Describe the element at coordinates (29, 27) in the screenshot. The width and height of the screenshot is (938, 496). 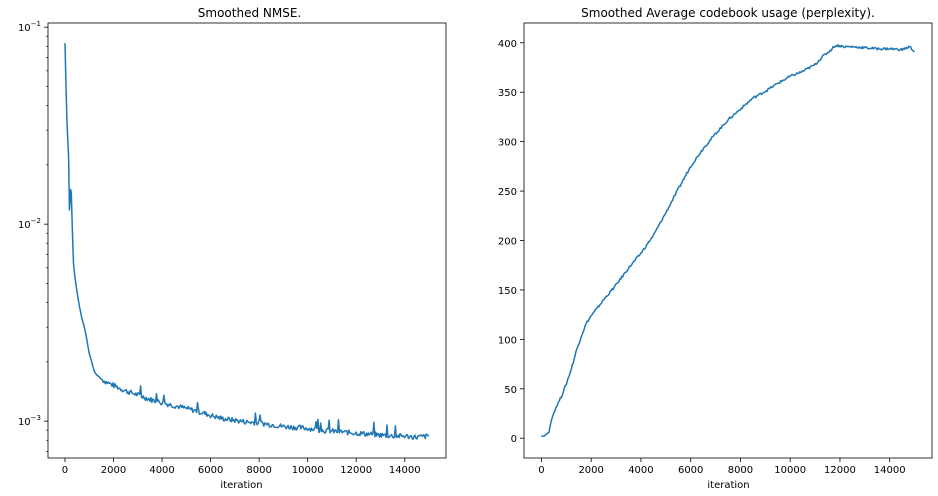
I see `y-tick-label: 10−1` at that location.